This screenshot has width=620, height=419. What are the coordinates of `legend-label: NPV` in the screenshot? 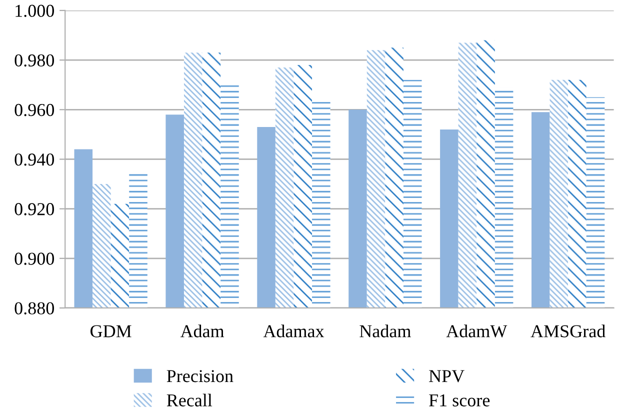 It's located at (446, 376).